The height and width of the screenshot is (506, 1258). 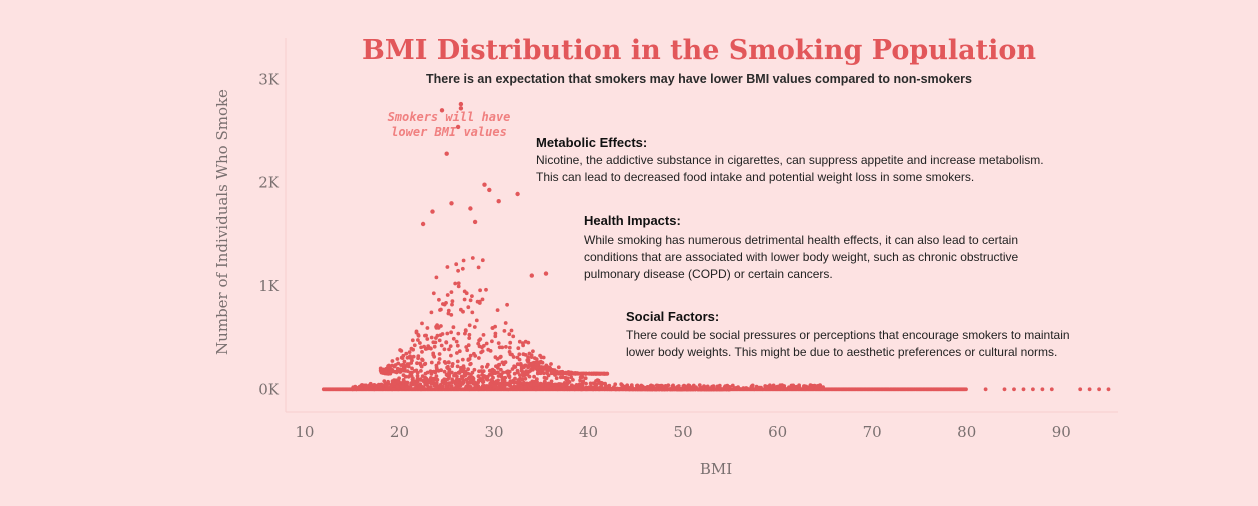 I want to click on x-axis-label: BMI, so click(x=716, y=469).